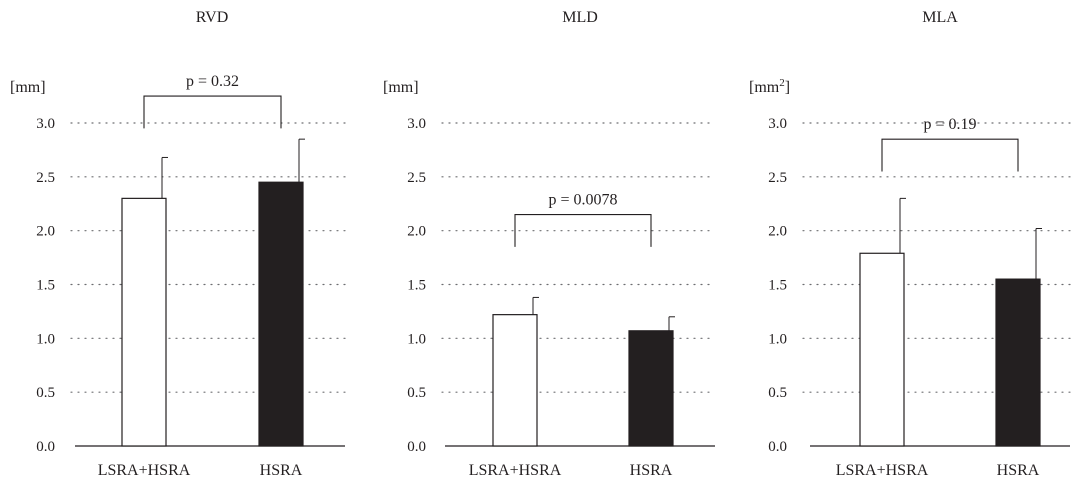  I want to click on chart-title: RVD, so click(212, 17).